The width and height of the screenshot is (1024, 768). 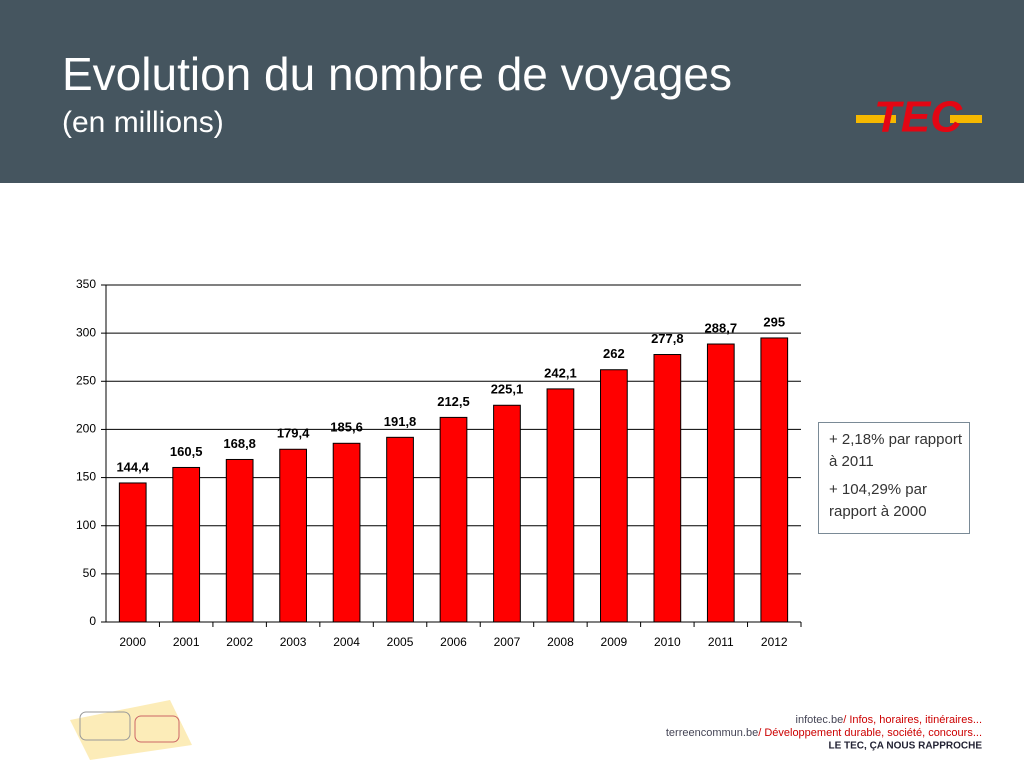 I want to click on data-label: 242,1, so click(x=560, y=372).